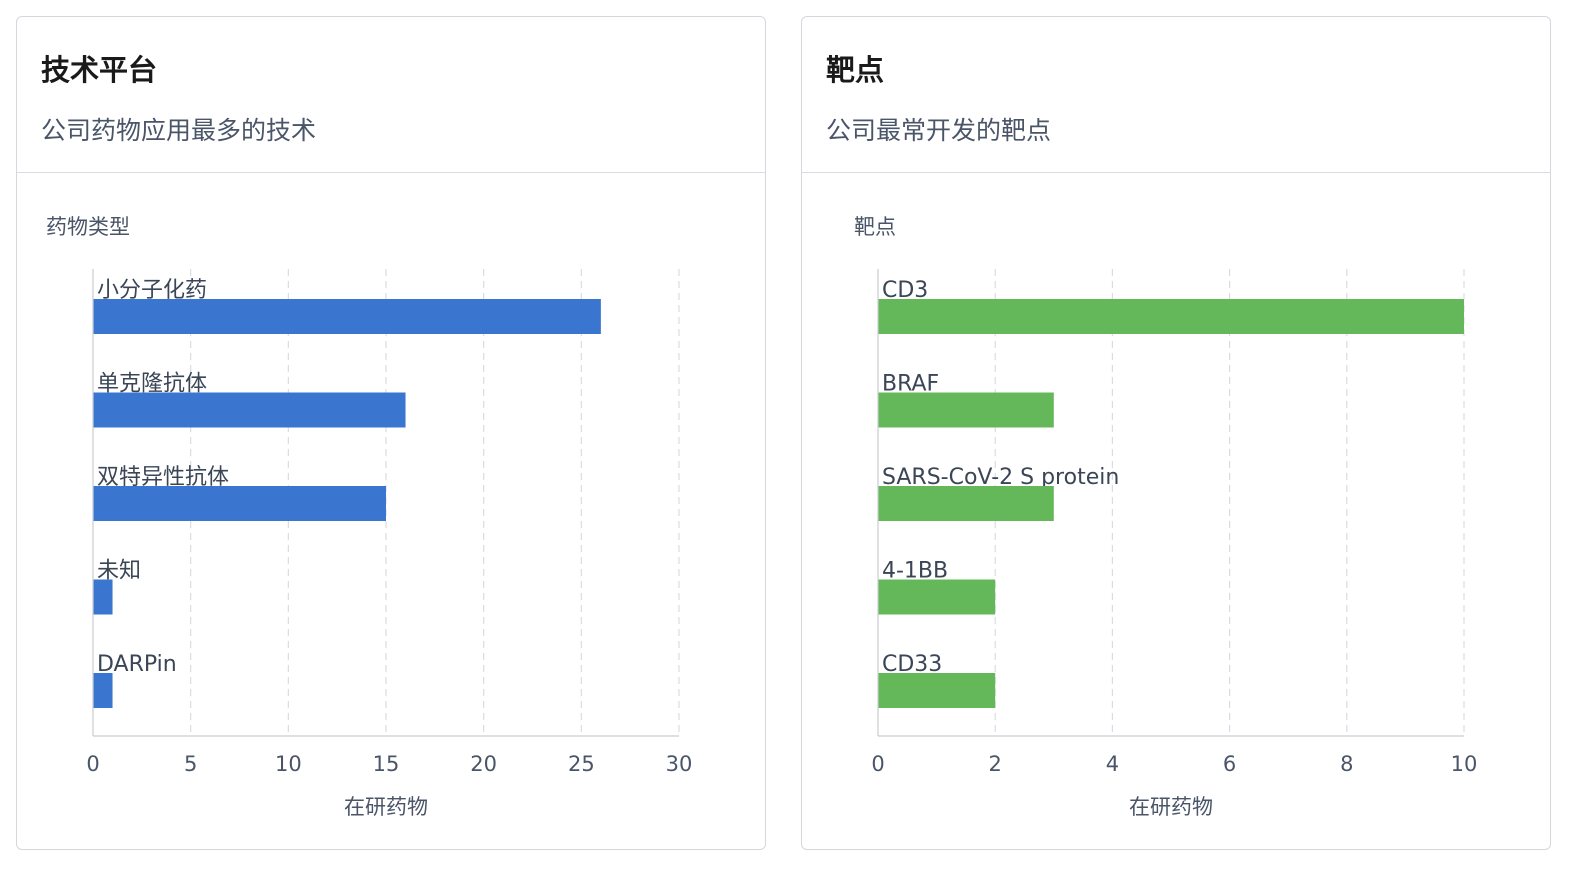  Describe the element at coordinates (939, 130) in the screenshot. I see `card-subtitle: 公司最常开发的靶点` at that location.